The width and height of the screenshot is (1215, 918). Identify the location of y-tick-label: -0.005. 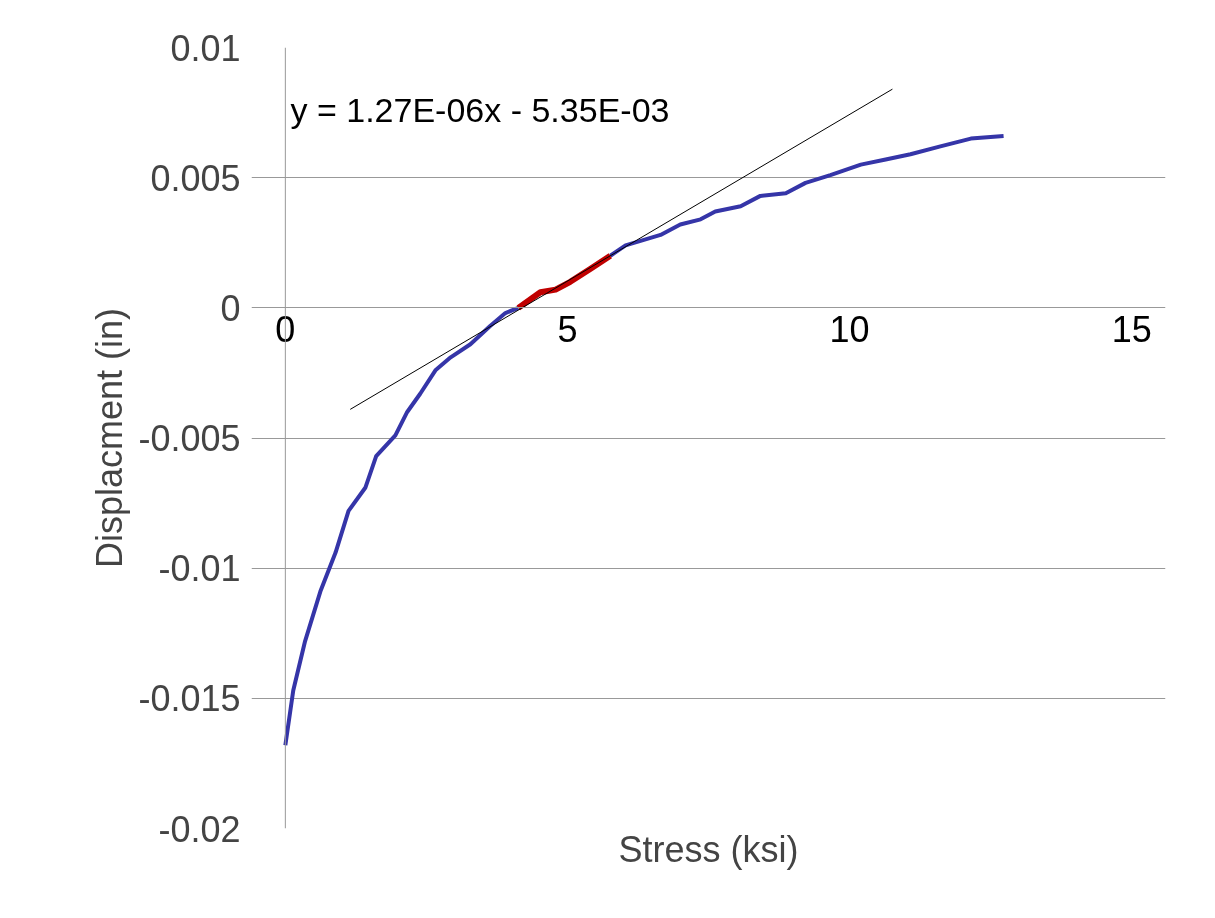
(189, 438).